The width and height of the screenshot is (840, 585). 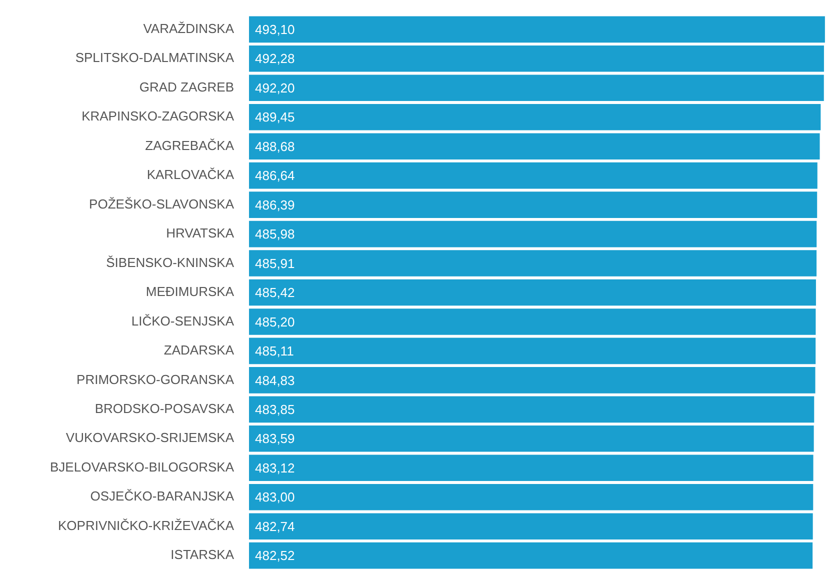 I want to click on data-label: 482,74, so click(x=275, y=526).